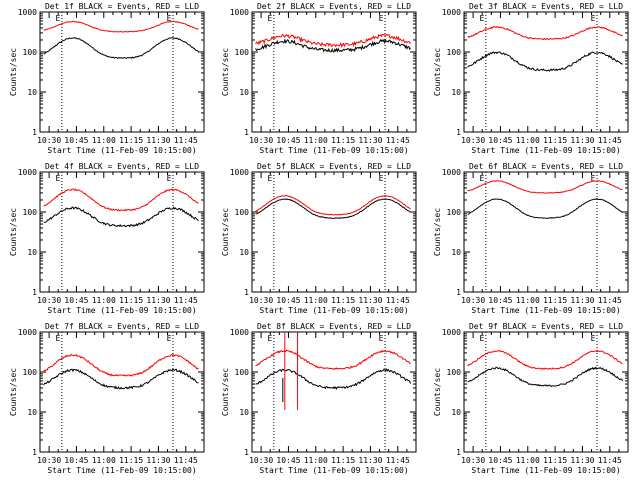  What do you see at coordinates (334, 166) in the screenshot?
I see `panel-title: Det 5f BLACK = Events, RED = LLD` at bounding box center [334, 166].